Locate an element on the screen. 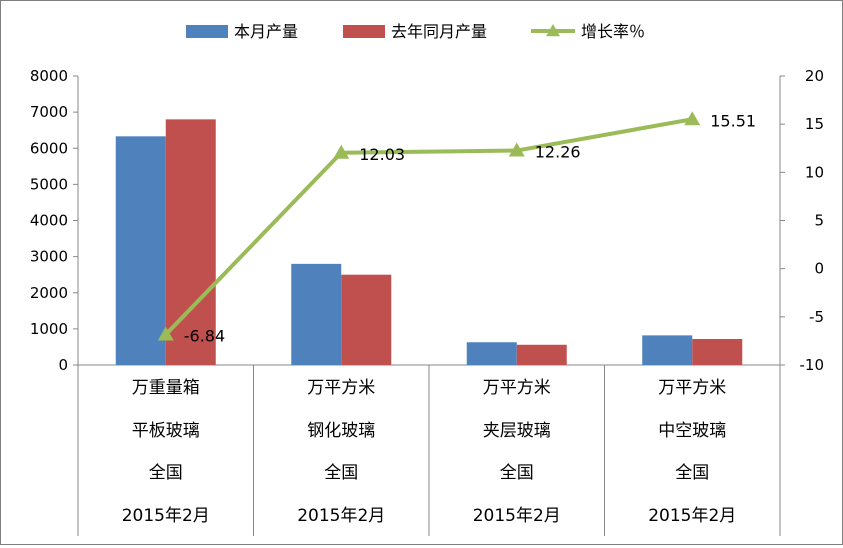 This screenshot has width=843, height=548. category-label: 万重量箱 is located at coordinates (166, 388).